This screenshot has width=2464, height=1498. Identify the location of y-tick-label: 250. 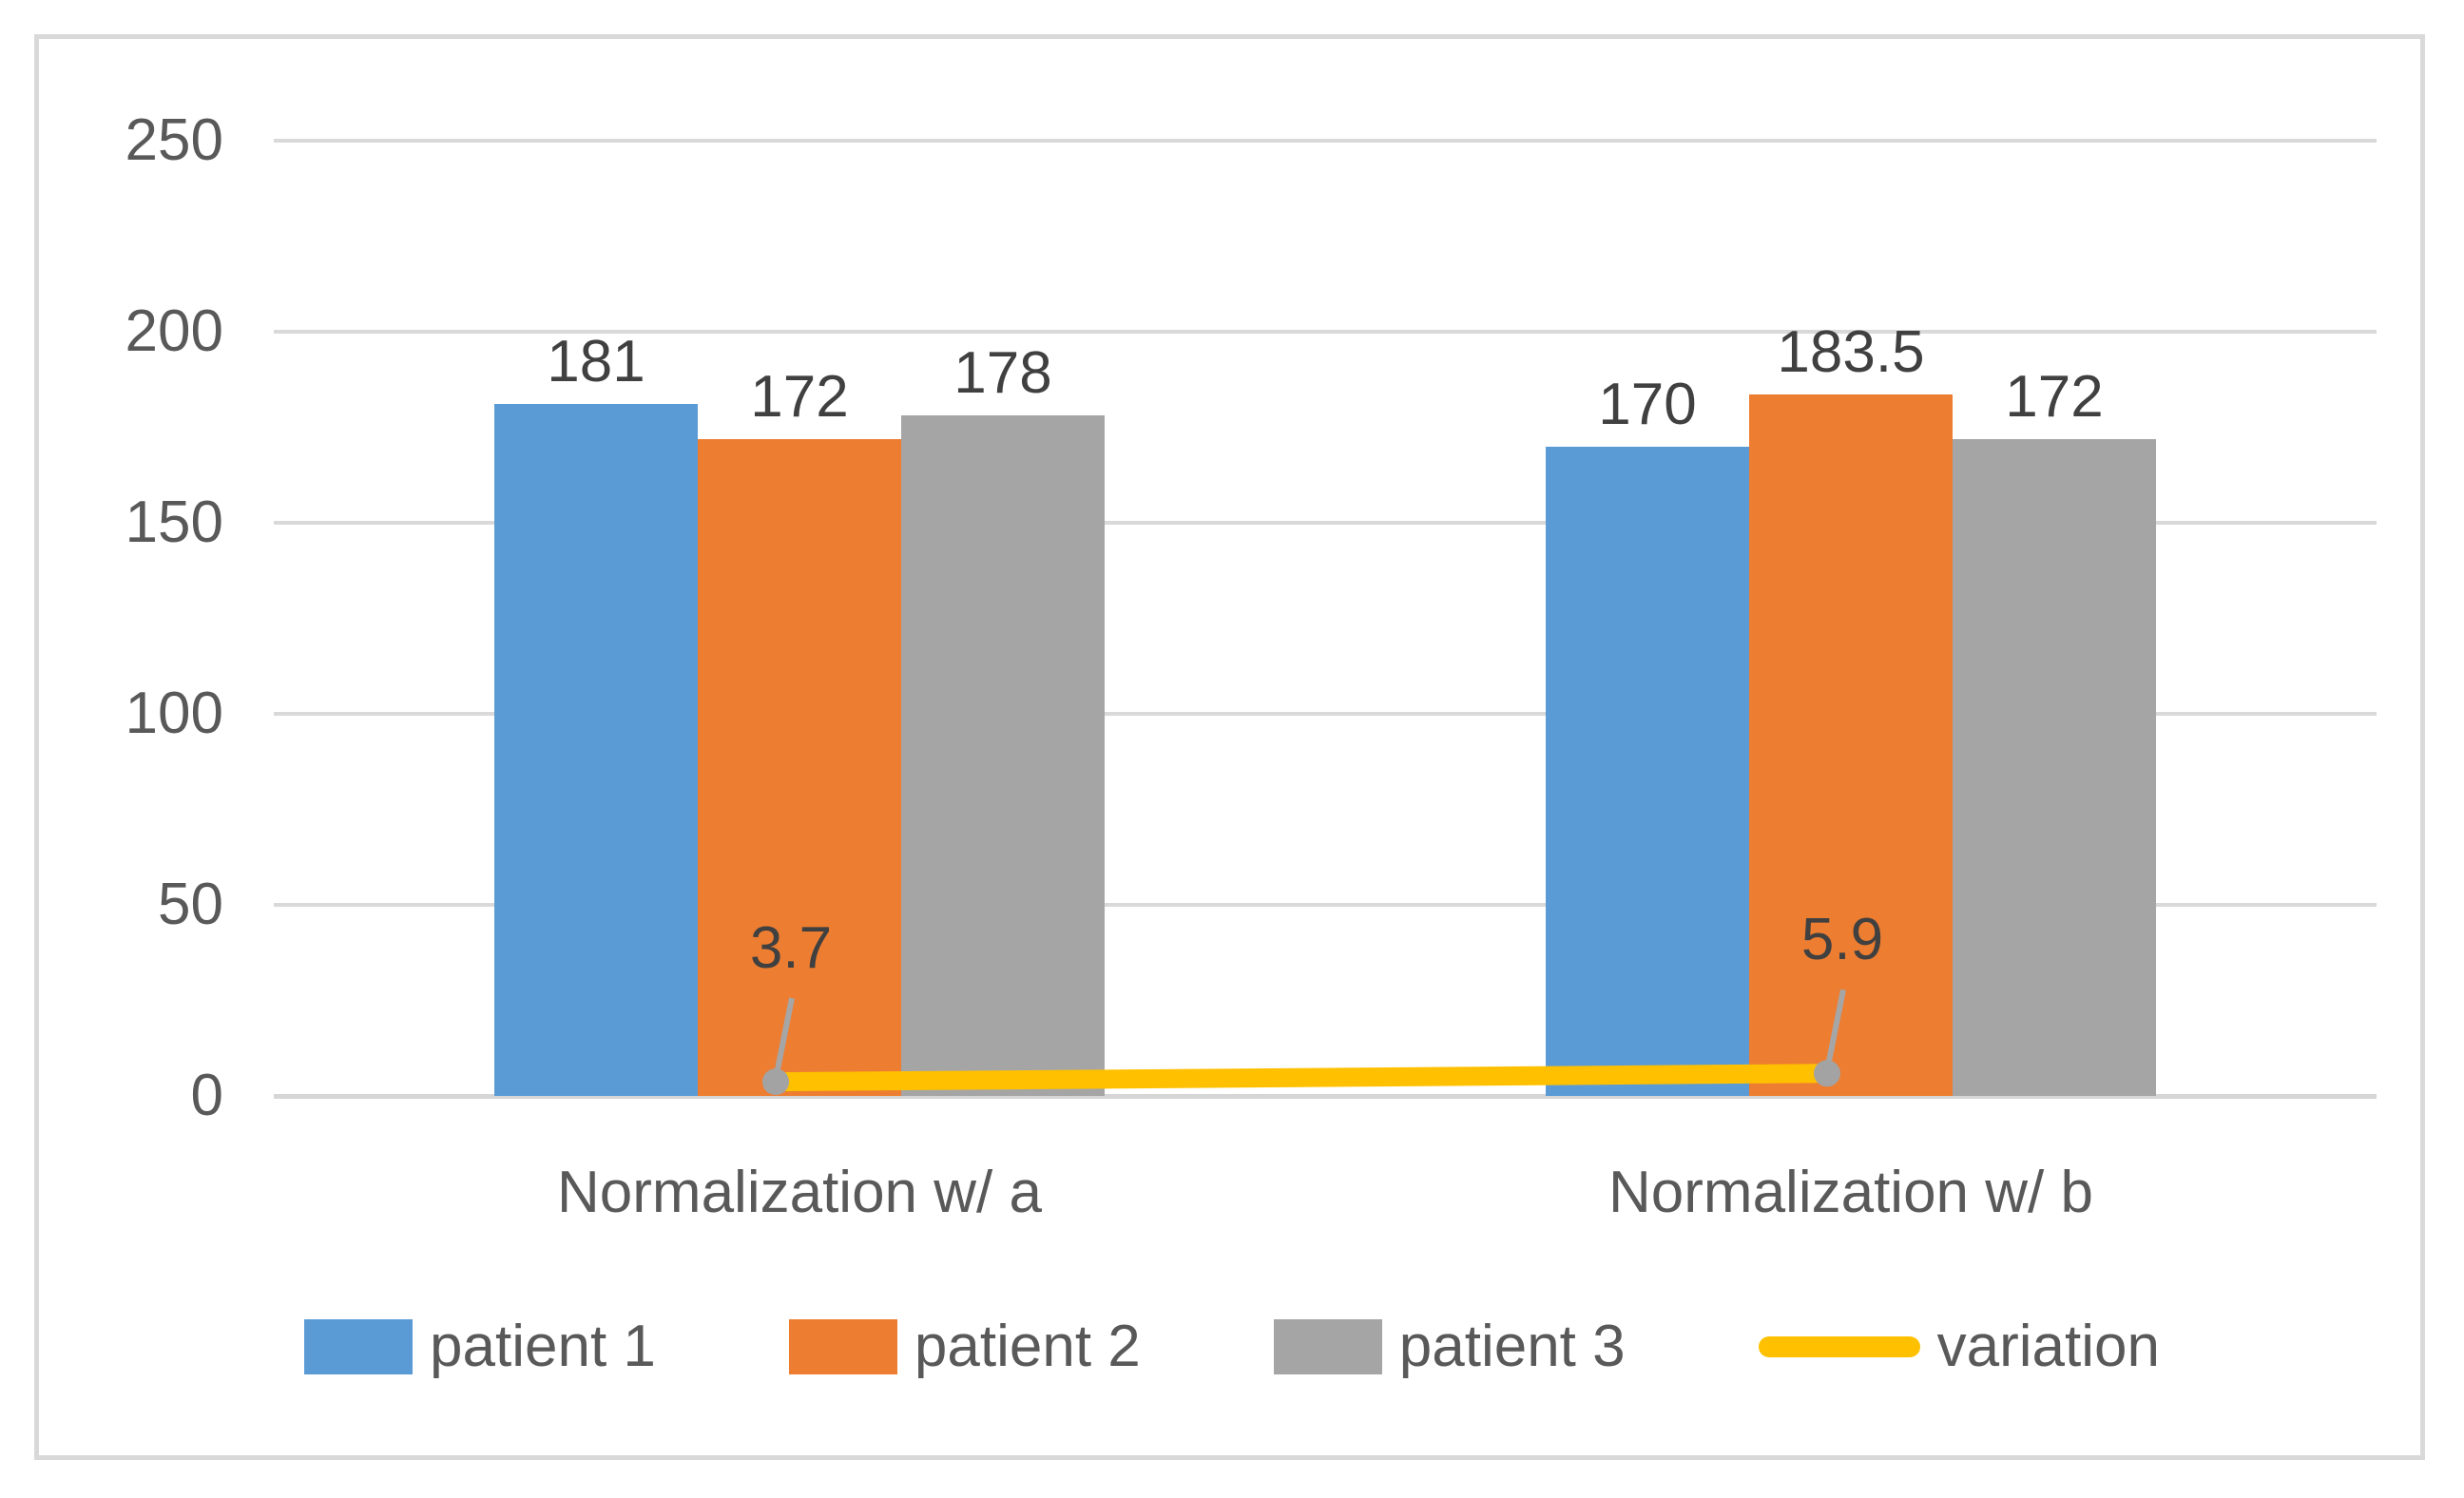
(174, 140).